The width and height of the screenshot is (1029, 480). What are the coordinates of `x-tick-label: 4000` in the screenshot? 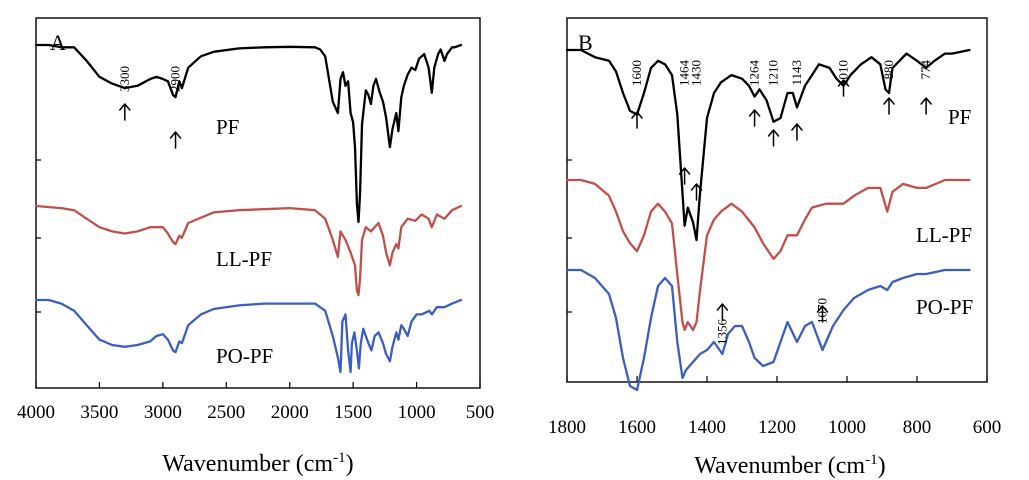 It's located at (36, 412).